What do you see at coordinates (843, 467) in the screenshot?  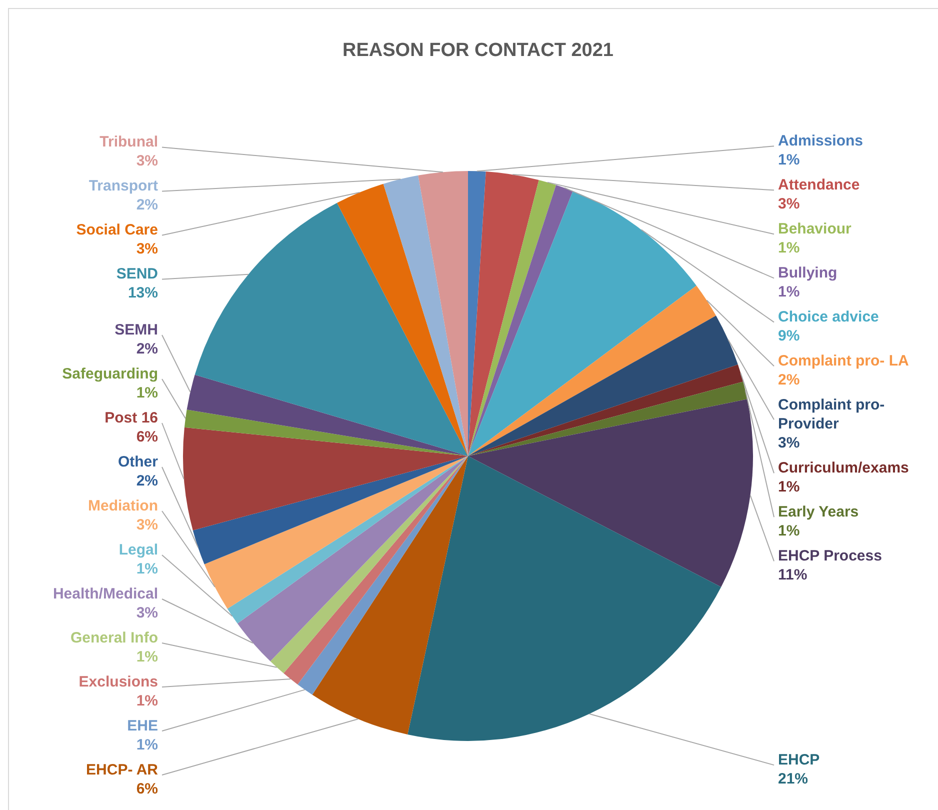 I see `slice-label: Curriculum/exams` at bounding box center [843, 467].